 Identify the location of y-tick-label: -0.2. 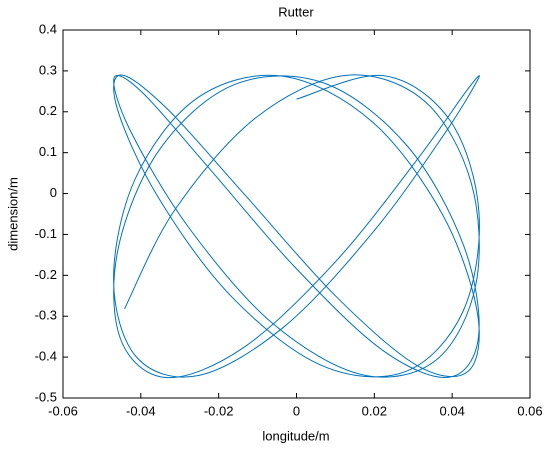
(46, 274).